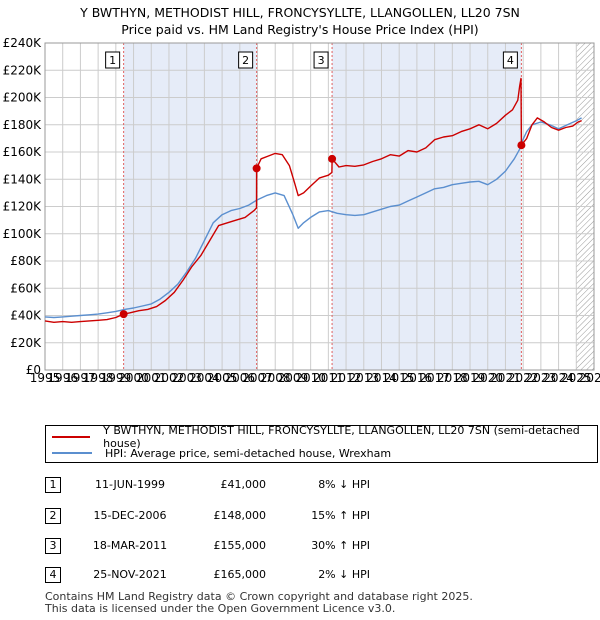 This screenshot has width=600, height=620. What do you see at coordinates (26, 261) in the screenshot?
I see `y-tick-label: £80K` at bounding box center [26, 261].